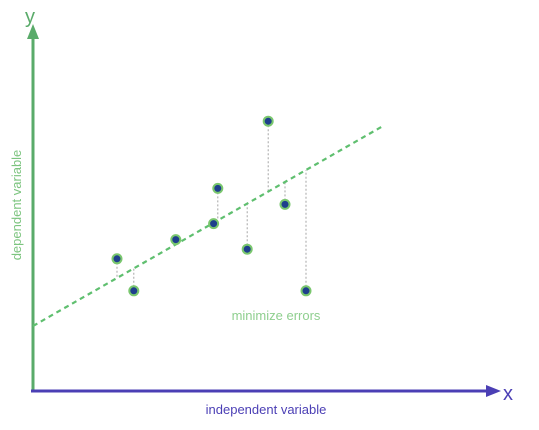 The image size is (539, 430). What do you see at coordinates (493, 391) in the screenshot?
I see `x-axis-arrowhead` at bounding box center [493, 391].